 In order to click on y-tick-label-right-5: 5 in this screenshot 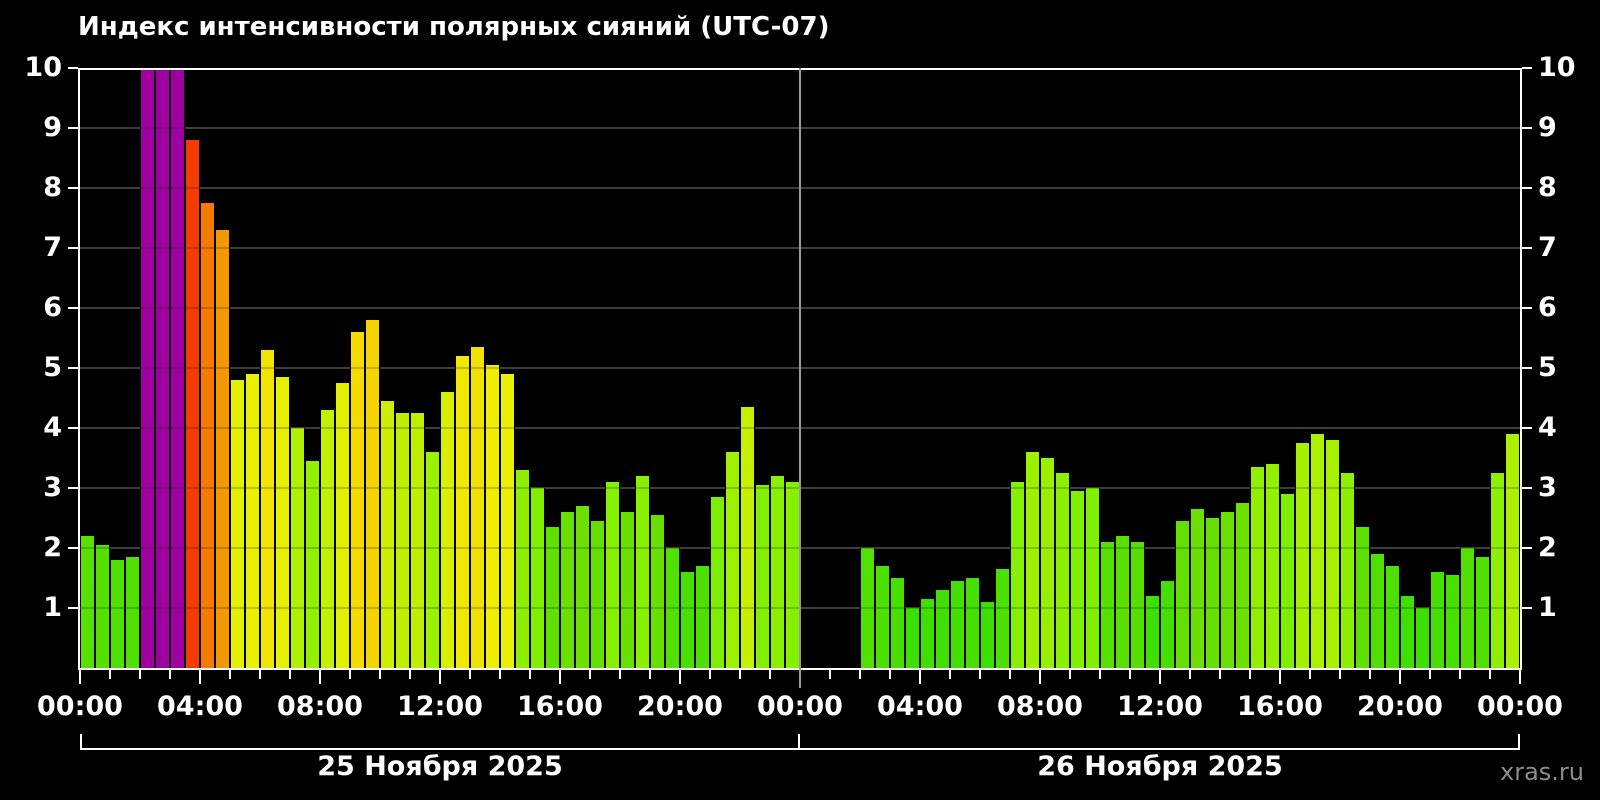, I will do `click(1547, 367)`.